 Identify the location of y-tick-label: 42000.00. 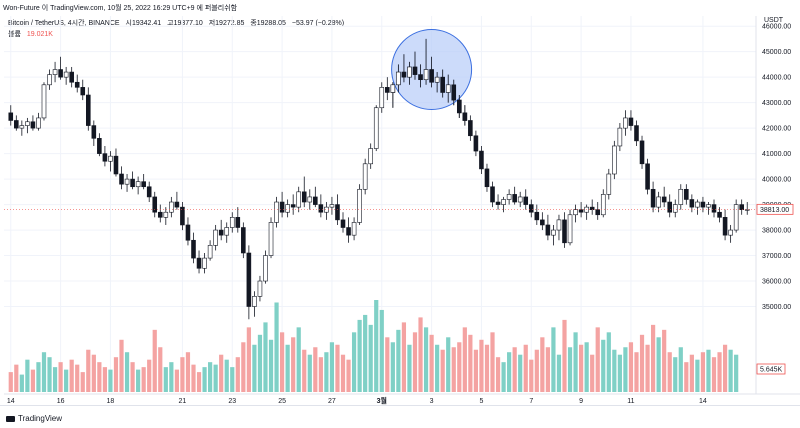
(776, 129).